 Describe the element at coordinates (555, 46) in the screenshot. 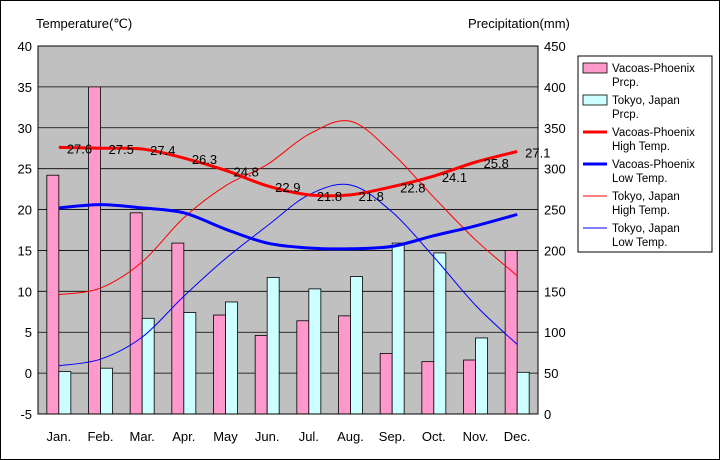

I see `right-tick-label: 450` at that location.